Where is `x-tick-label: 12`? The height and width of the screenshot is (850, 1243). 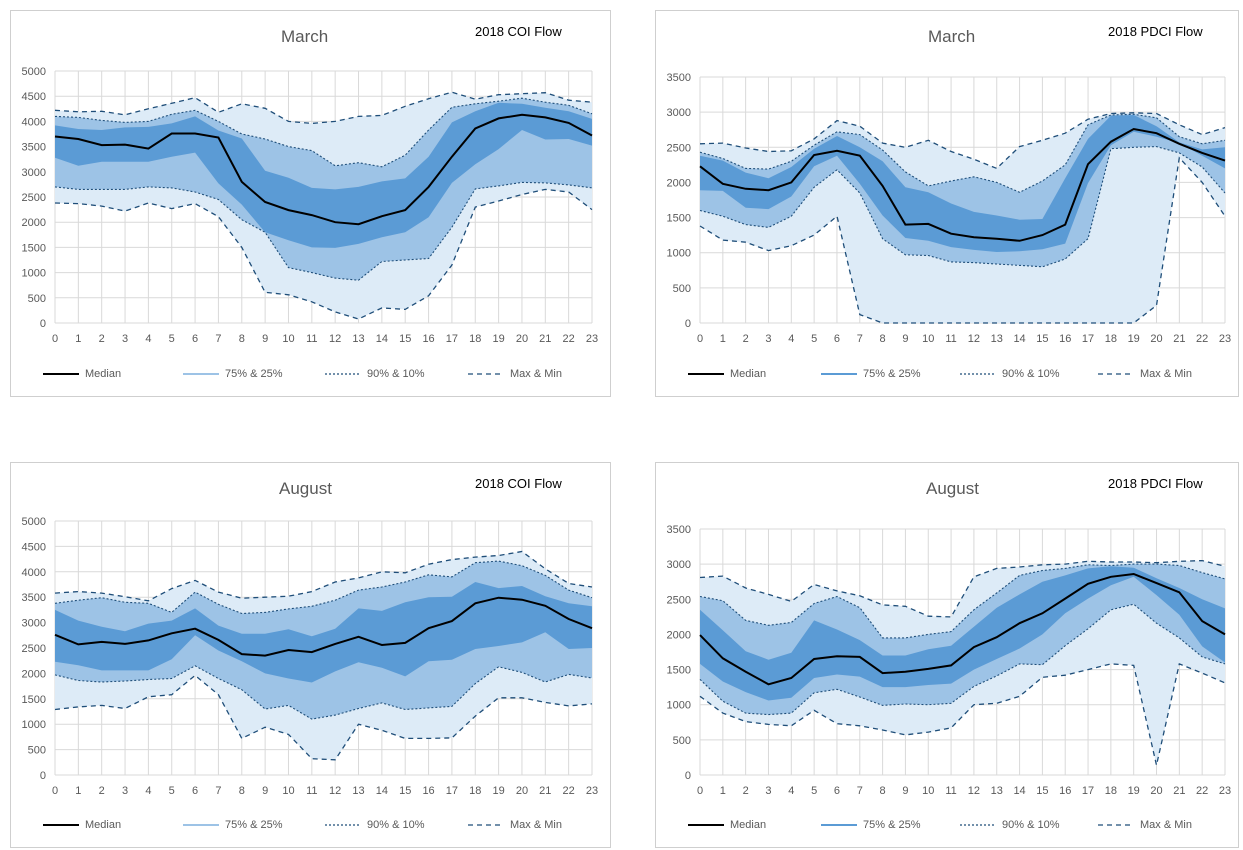
x-tick-label: 12 is located at coordinates (974, 791).